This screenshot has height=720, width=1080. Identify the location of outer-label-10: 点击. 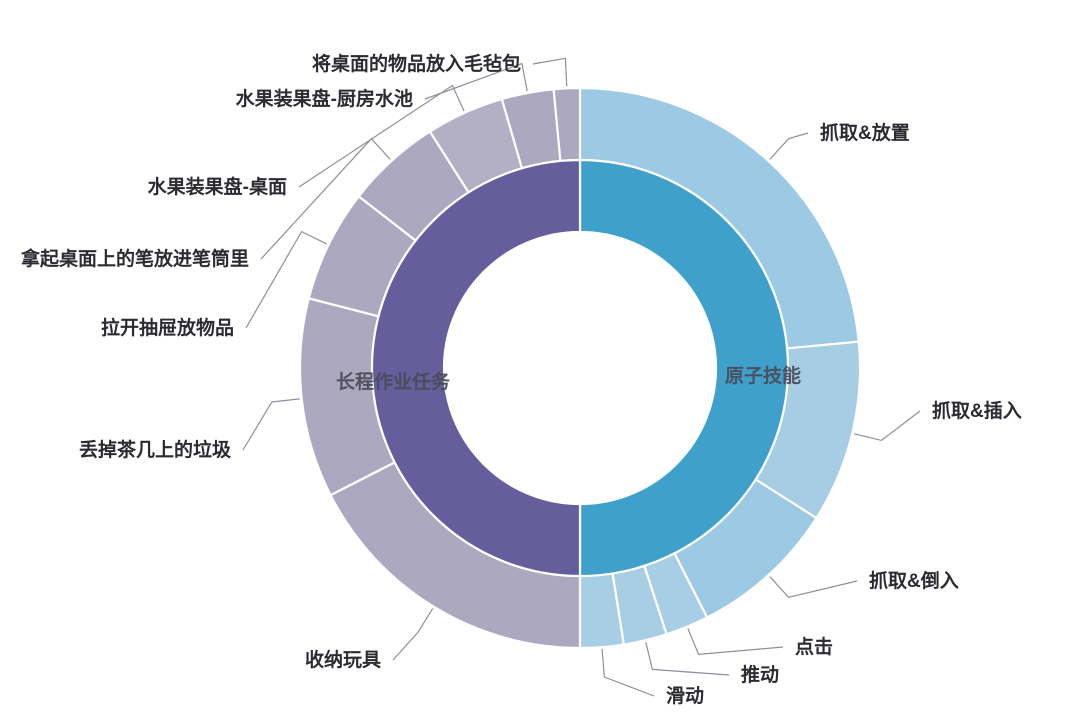
(814, 647).